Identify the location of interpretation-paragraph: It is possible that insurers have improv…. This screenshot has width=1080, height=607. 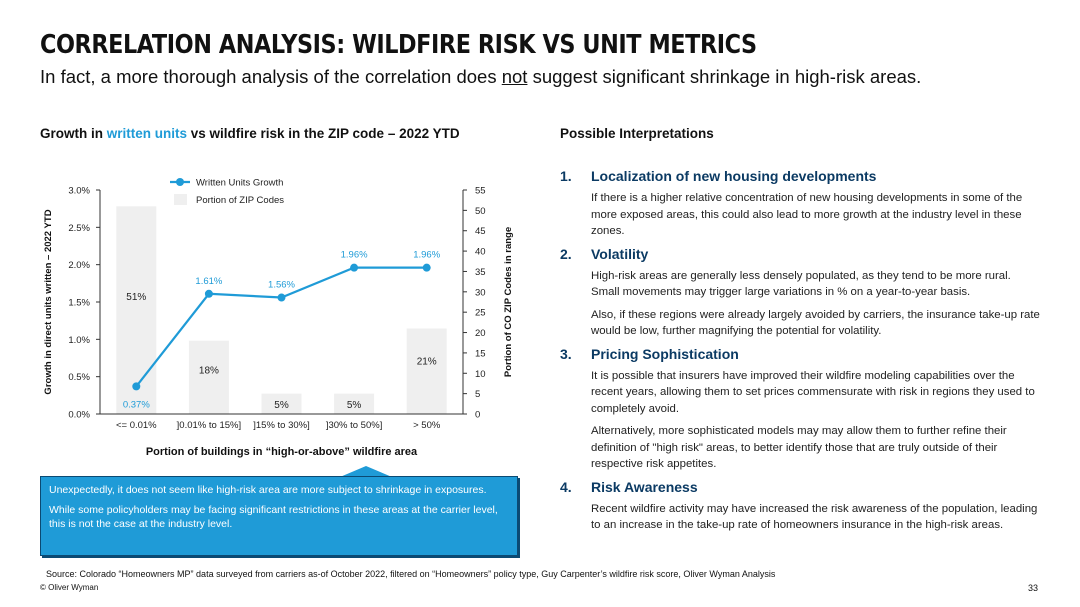
(813, 392).